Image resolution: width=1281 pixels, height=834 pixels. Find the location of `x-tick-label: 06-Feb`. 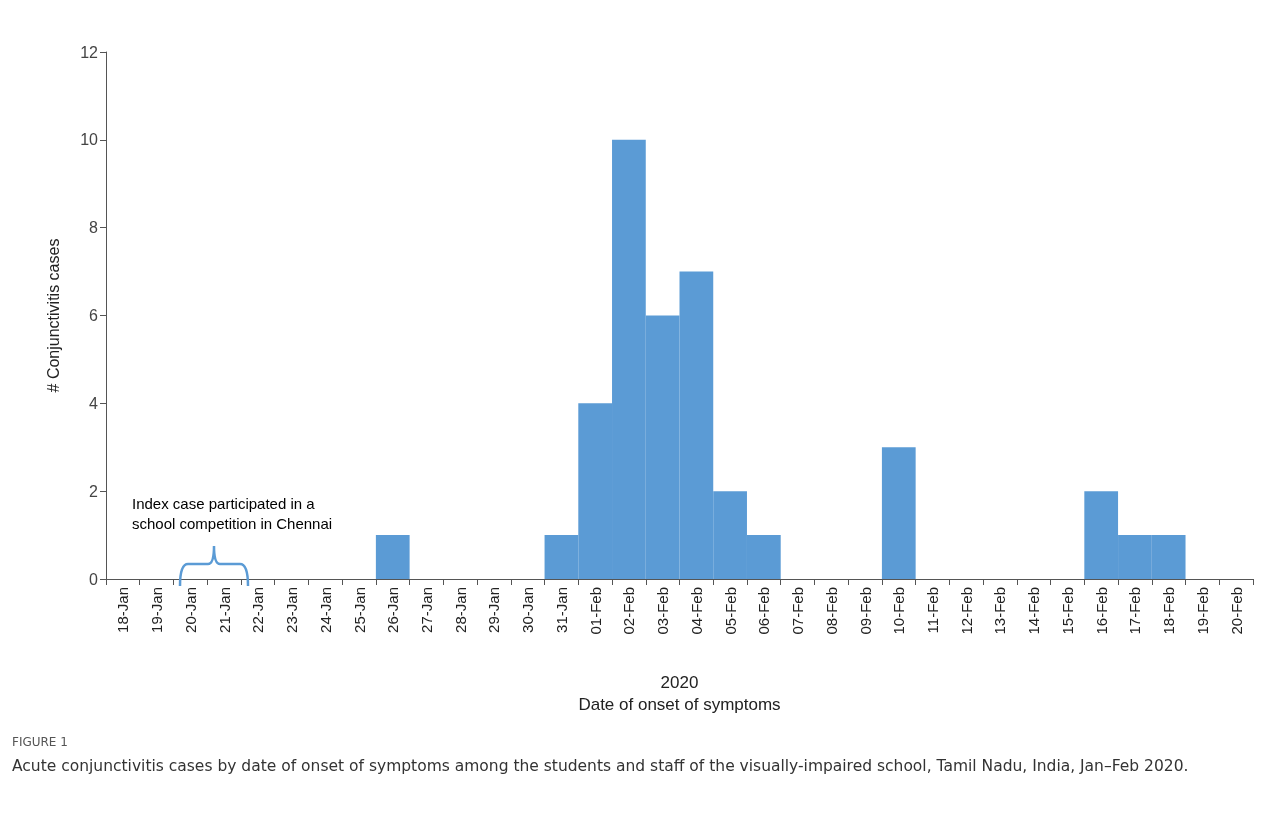

x-tick-label: 06-Feb is located at coordinates (764, 611).